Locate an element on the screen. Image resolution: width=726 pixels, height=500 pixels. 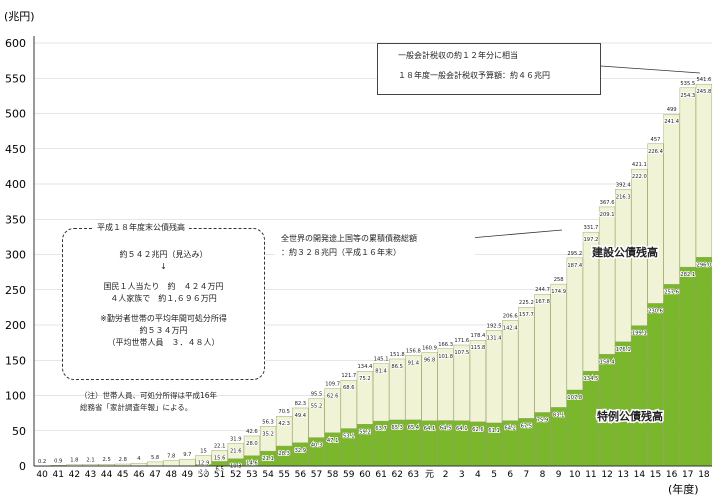
construction-label-50: 12.9 is located at coordinates (204, 463).